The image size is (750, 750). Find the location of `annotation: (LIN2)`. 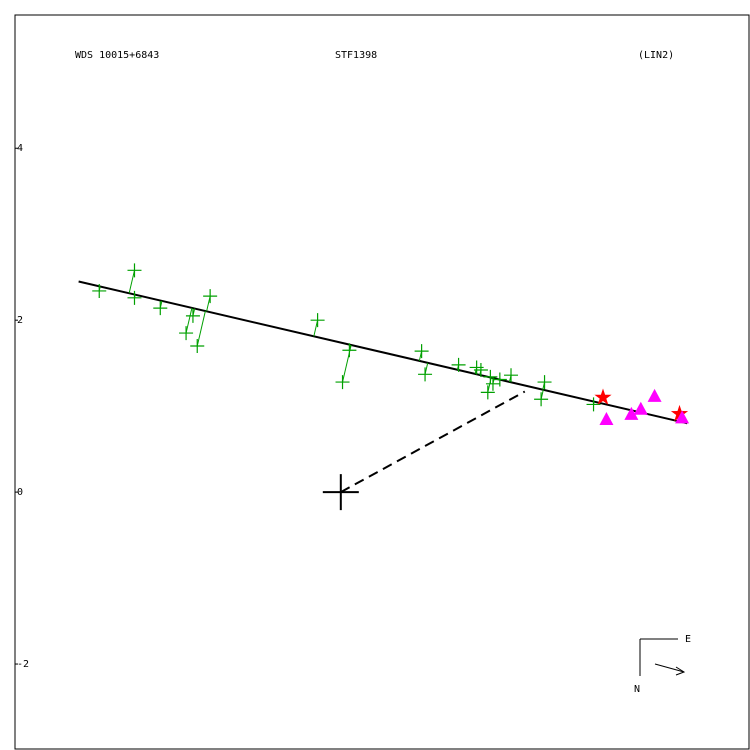

annotation: (LIN2) is located at coordinates (656, 55).